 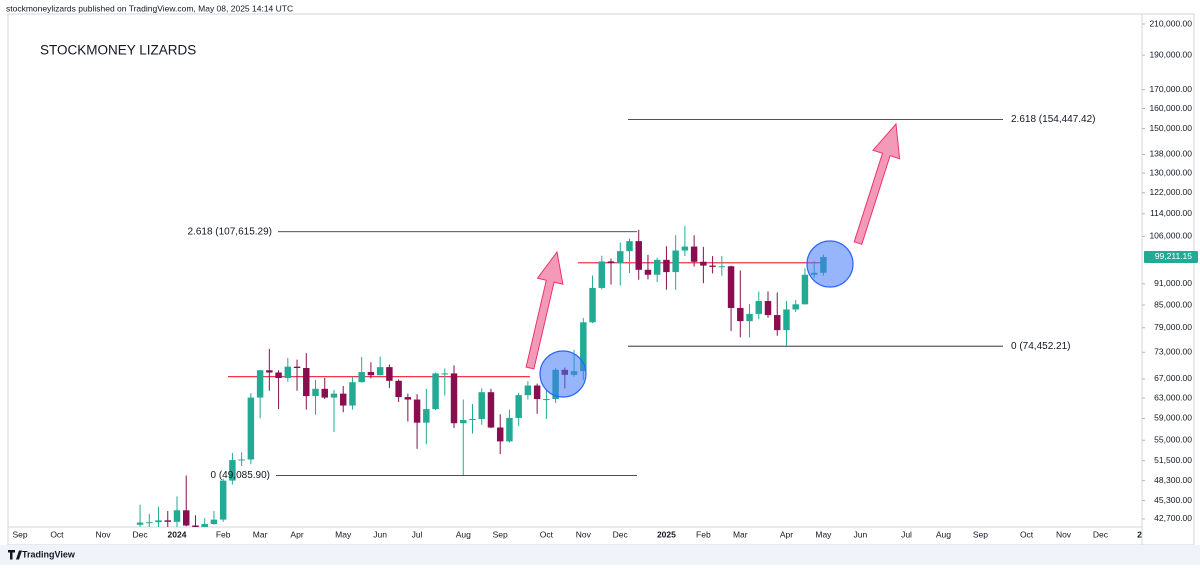 What do you see at coordinates (1170, 108) in the screenshot?
I see `y-tick-label: 160,000.00` at bounding box center [1170, 108].